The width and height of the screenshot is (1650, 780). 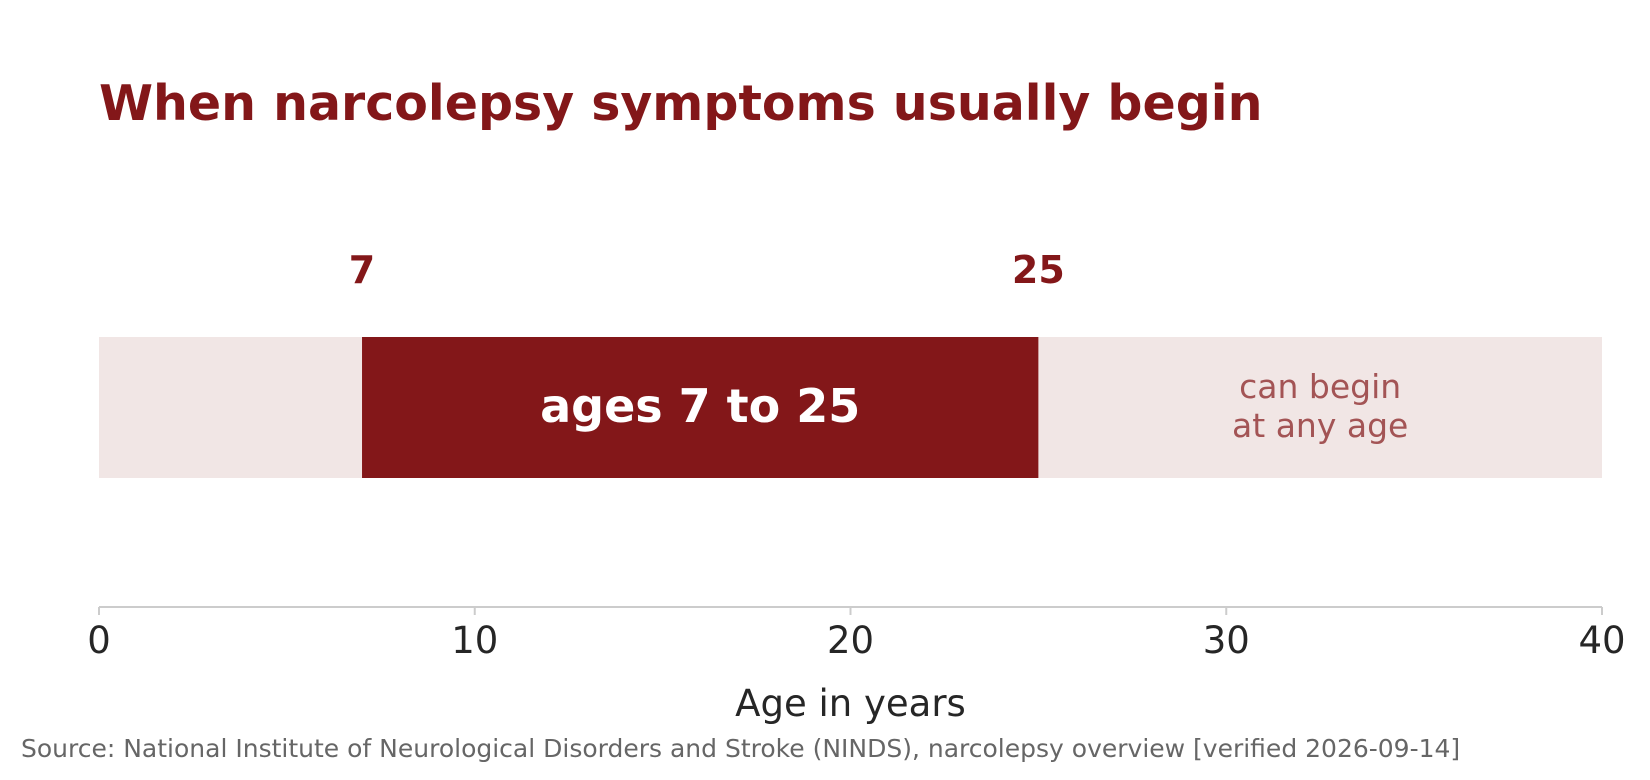 I want to click on annotation-line-1: can begin, so click(x=1320, y=386).